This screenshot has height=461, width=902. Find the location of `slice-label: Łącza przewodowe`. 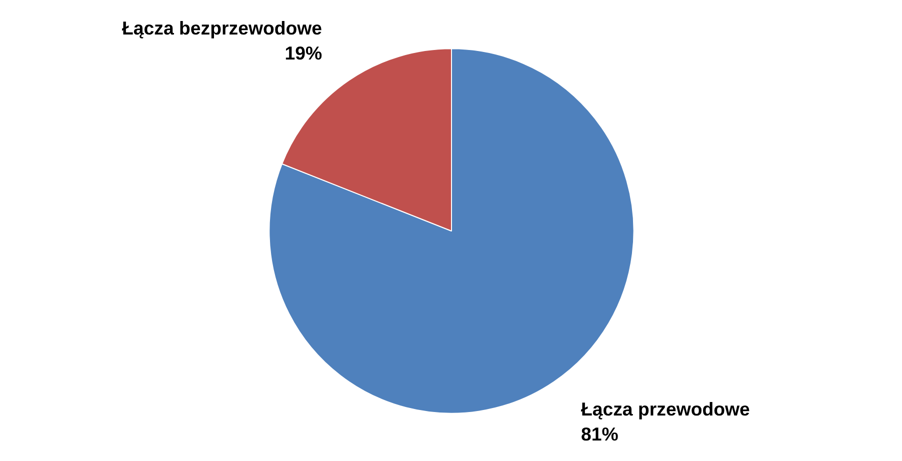

slice-label: Łącza przewodowe is located at coordinates (665, 409).